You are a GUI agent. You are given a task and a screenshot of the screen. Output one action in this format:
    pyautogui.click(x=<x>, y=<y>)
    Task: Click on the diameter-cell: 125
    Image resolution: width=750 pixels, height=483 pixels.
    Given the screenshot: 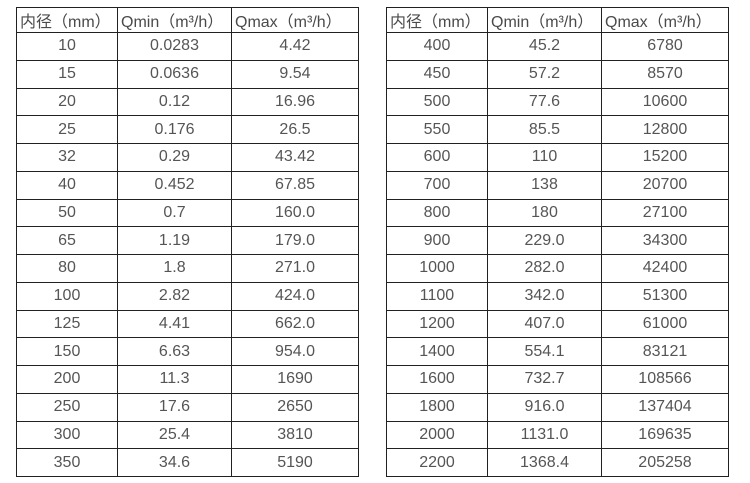 What is the action you would take?
    pyautogui.click(x=67, y=324)
    